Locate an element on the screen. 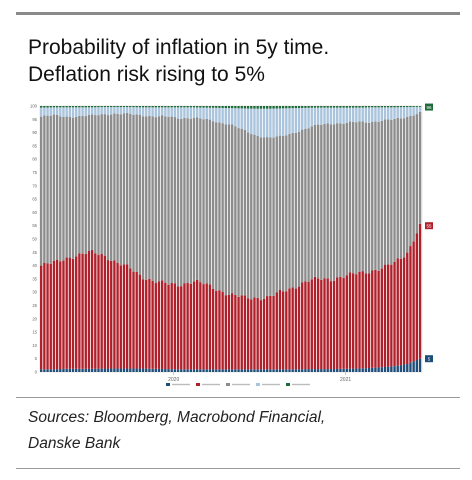  y-tick-label: 65 is located at coordinates (34, 199).